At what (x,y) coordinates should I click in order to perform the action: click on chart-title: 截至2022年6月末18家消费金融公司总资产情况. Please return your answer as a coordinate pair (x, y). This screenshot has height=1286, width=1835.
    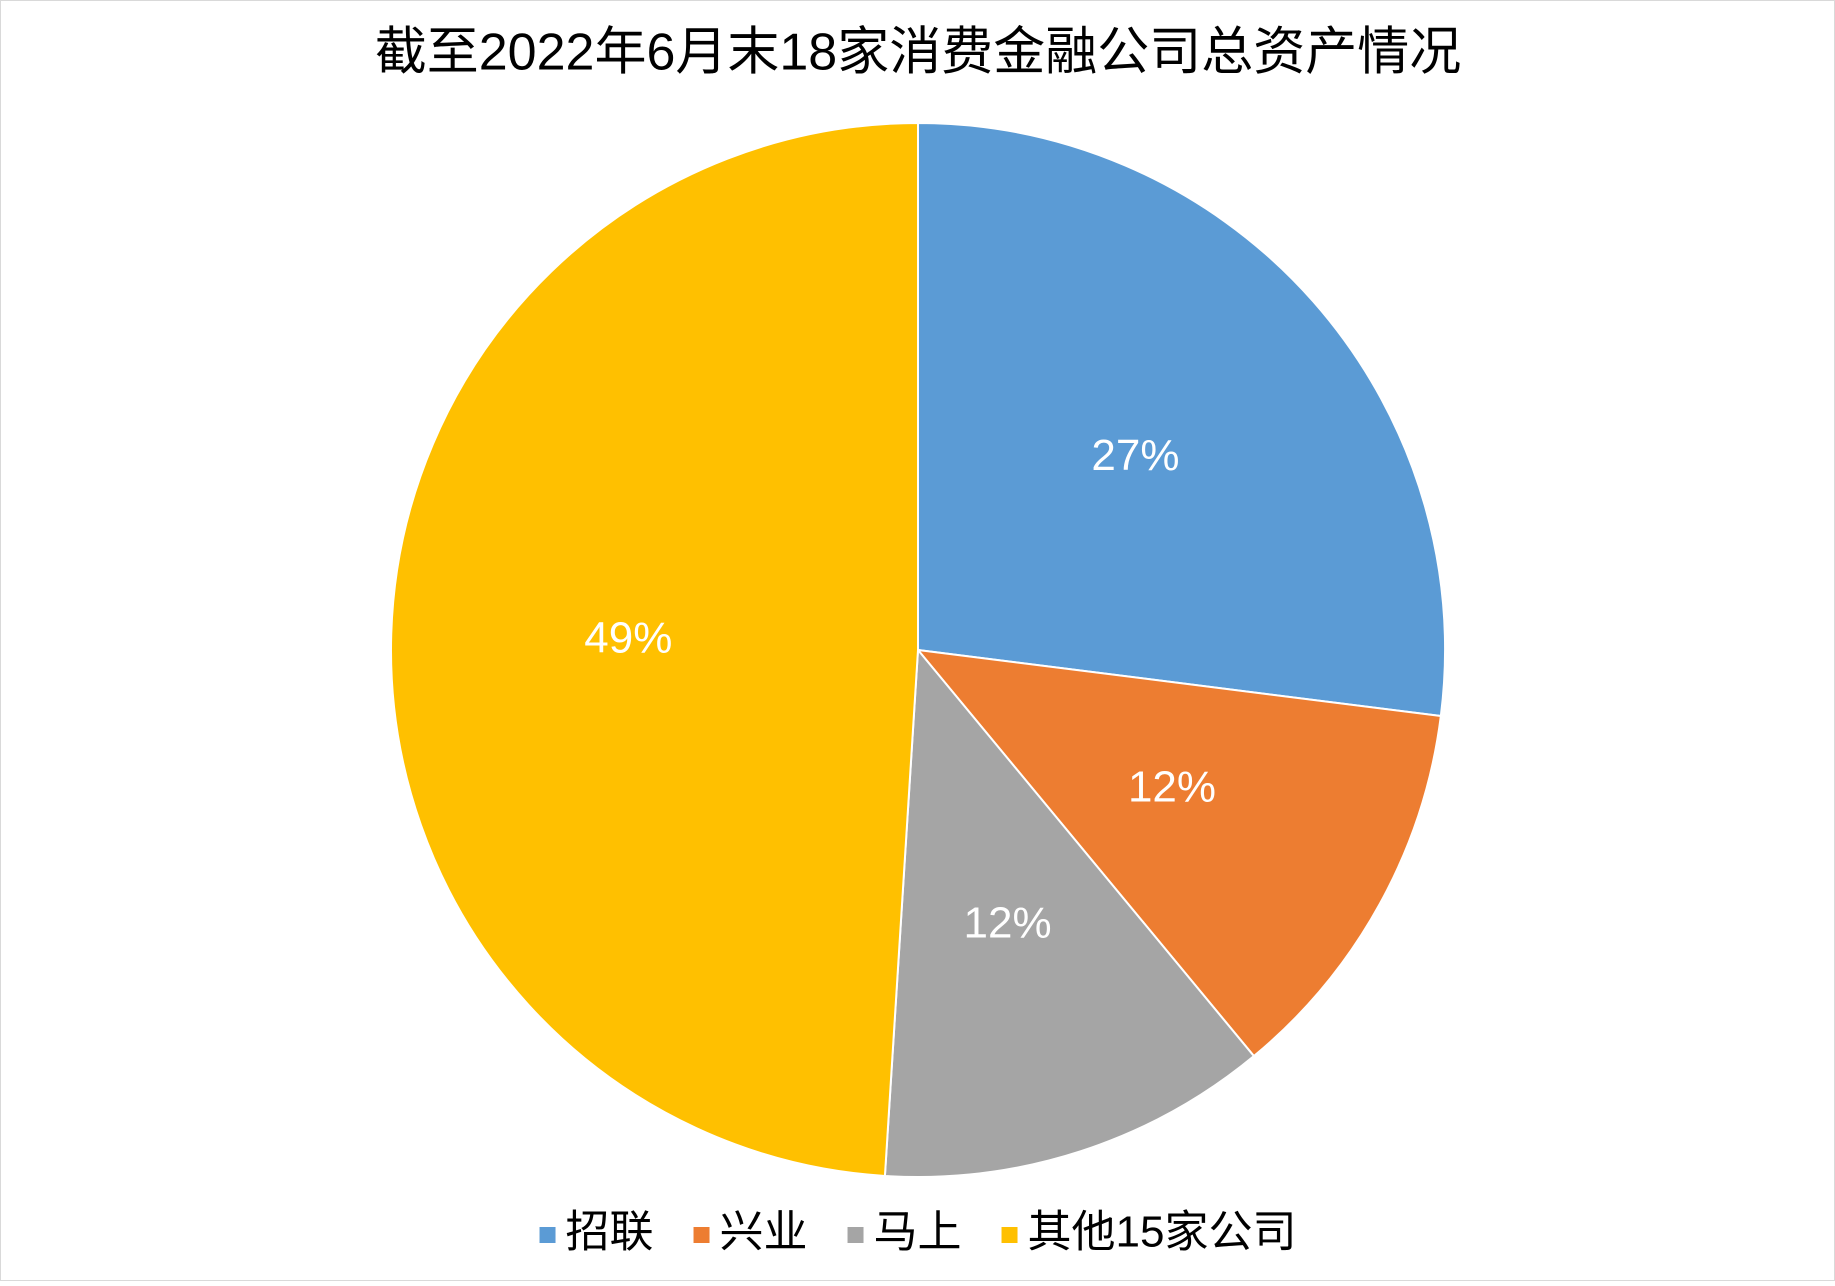
    Looking at the image, I should click on (918, 53).